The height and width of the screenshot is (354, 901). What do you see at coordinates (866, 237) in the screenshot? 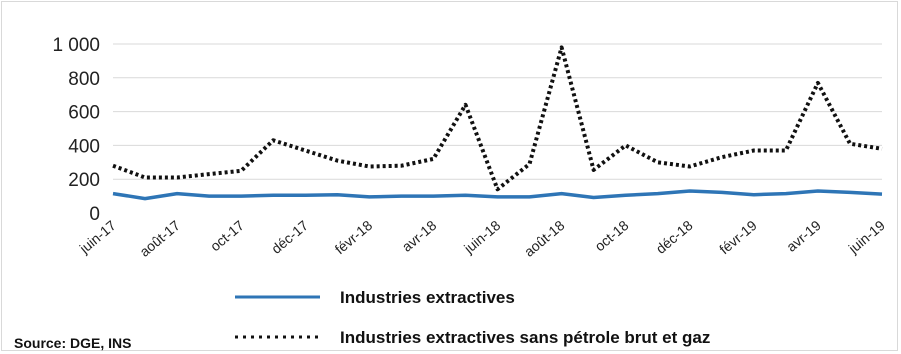
I see `x-tick-label: juin-19` at bounding box center [866, 237].